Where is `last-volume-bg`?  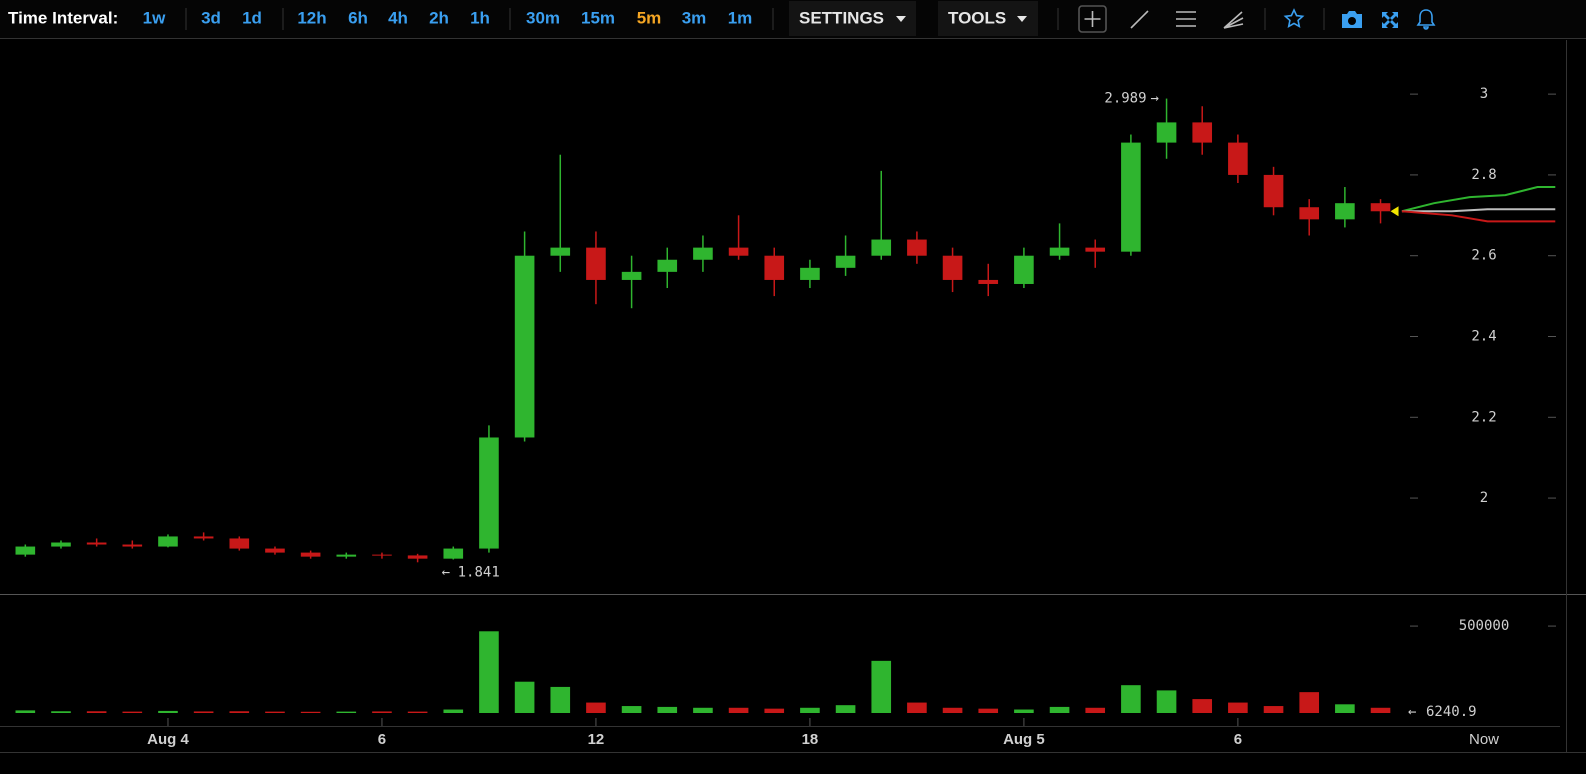
last-volume-bg is located at coordinates (1455, 711).